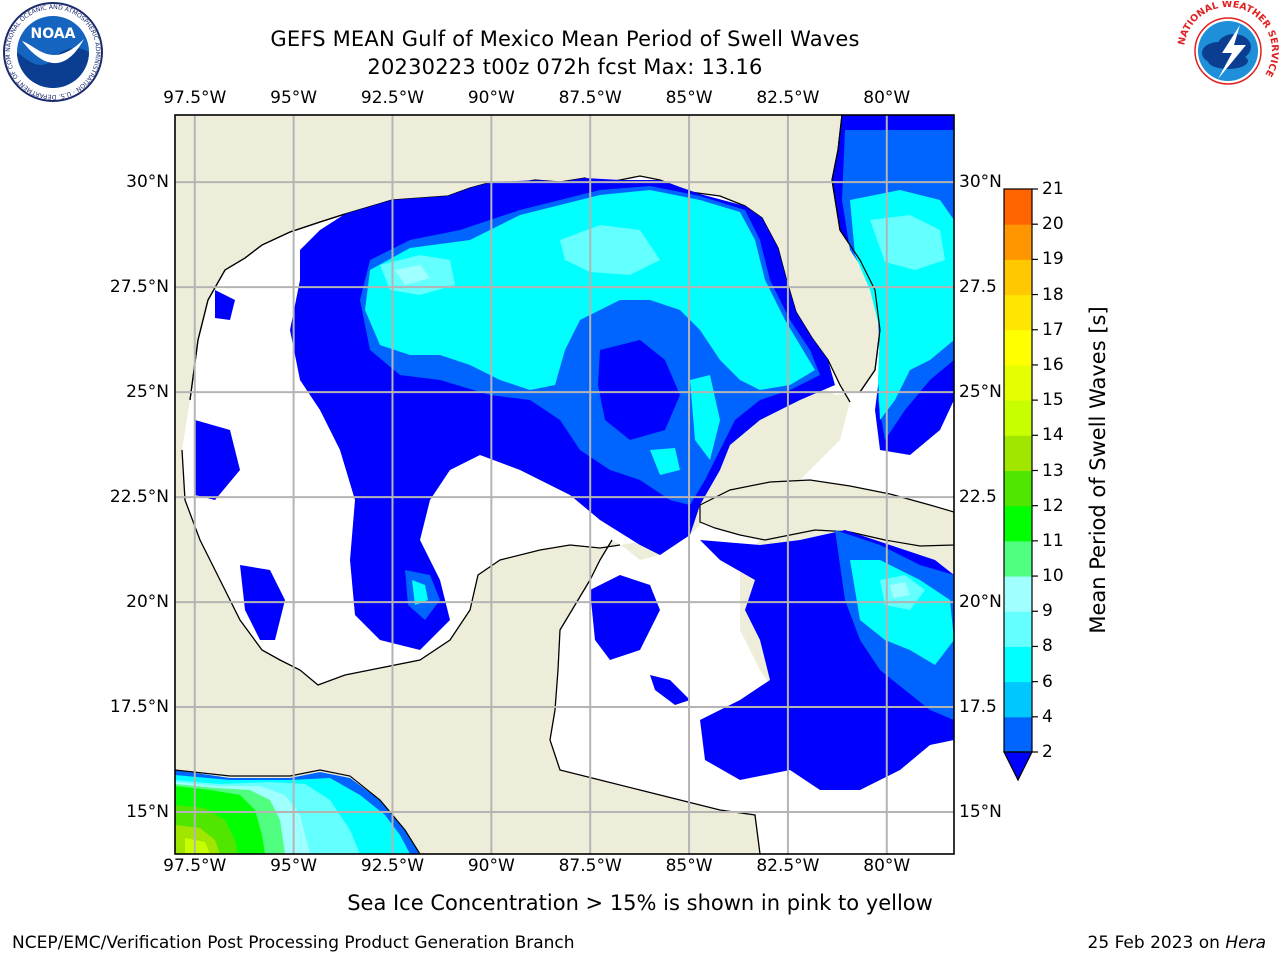  I want to click on right-lat-label: 20°N, so click(980, 602).